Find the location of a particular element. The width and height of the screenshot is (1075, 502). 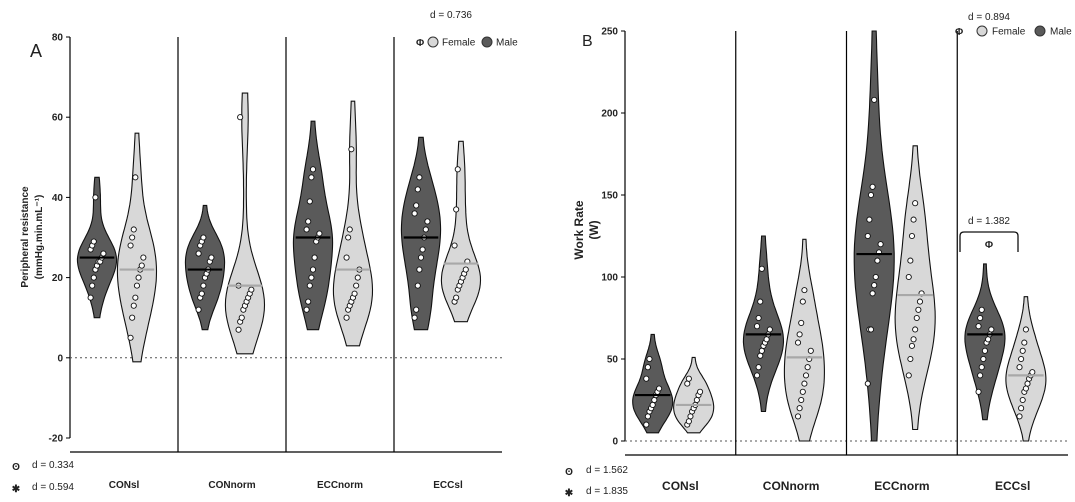

x-category-label: ECCnorm is located at coordinates (340, 485).